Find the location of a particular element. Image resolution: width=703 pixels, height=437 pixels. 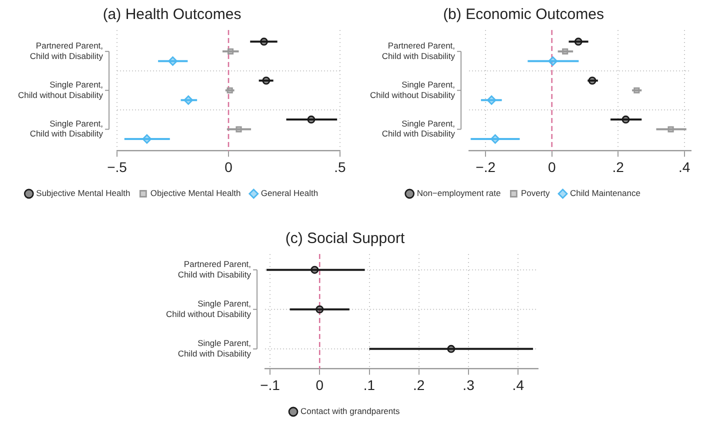

legend-label: Non−employment rate is located at coordinates (458, 193).